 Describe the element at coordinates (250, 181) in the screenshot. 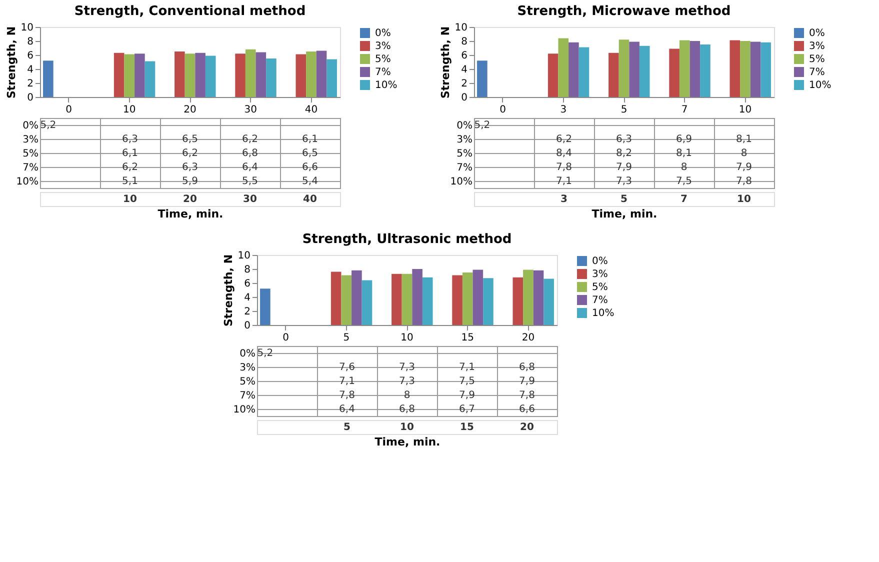

I see `data-label: 5,5` at that location.